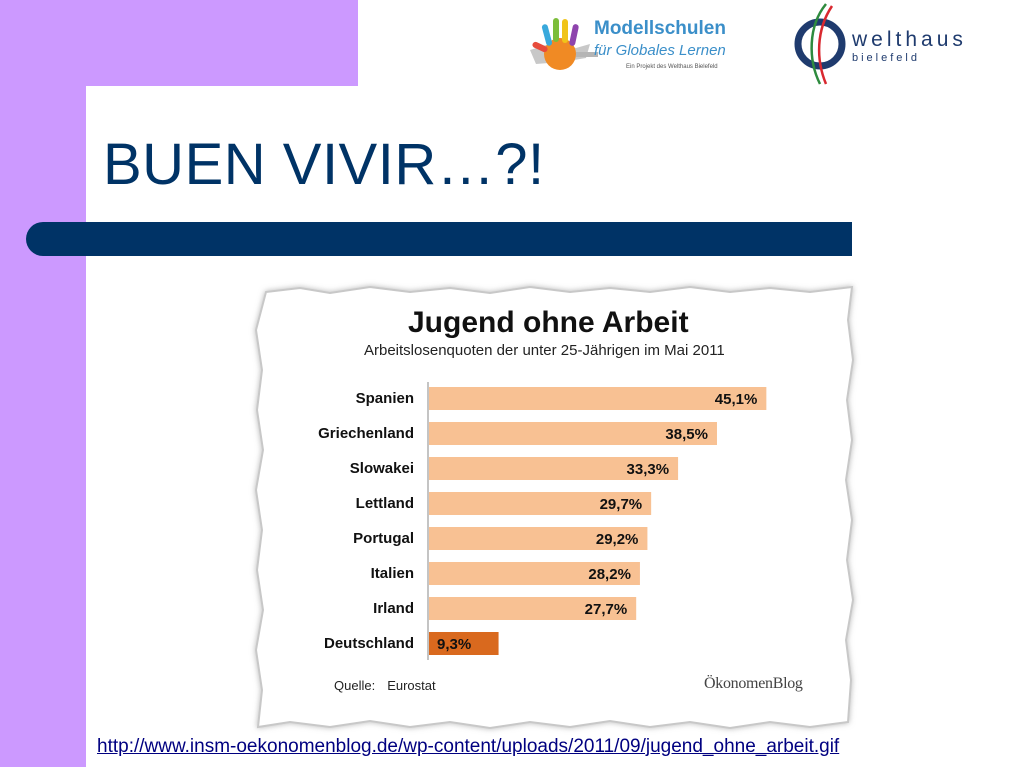  I want to click on value-label: 33,3%, so click(648, 469).